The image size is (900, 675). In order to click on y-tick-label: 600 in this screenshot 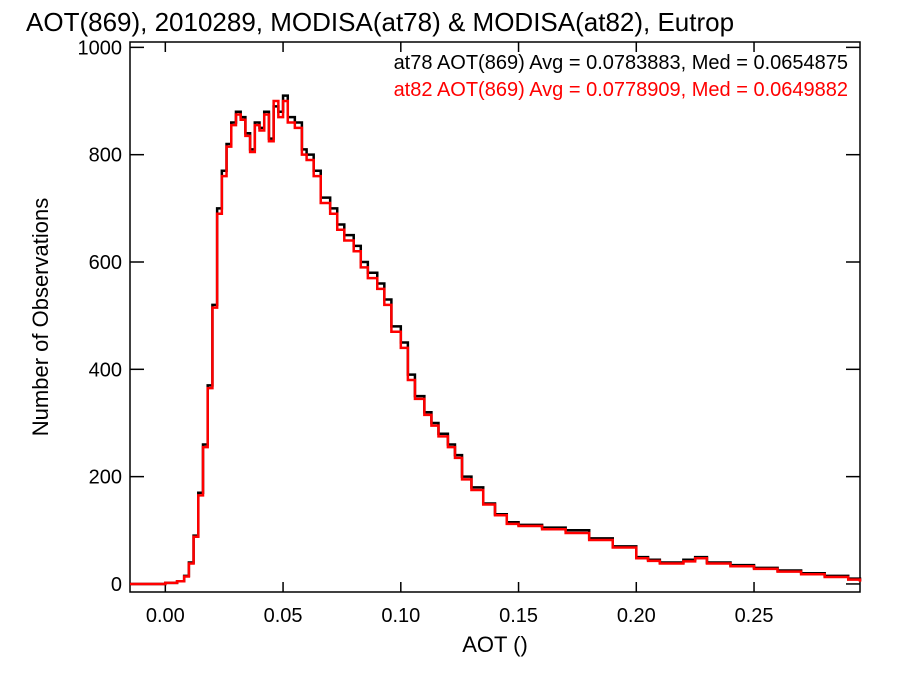, I will do `click(105, 263)`.